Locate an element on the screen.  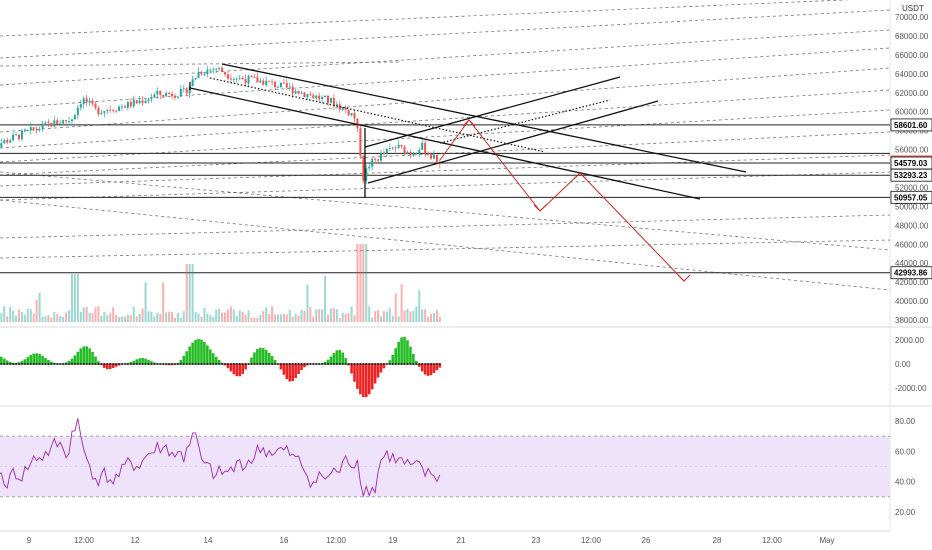
candles-layer is located at coordinates (220, 124).